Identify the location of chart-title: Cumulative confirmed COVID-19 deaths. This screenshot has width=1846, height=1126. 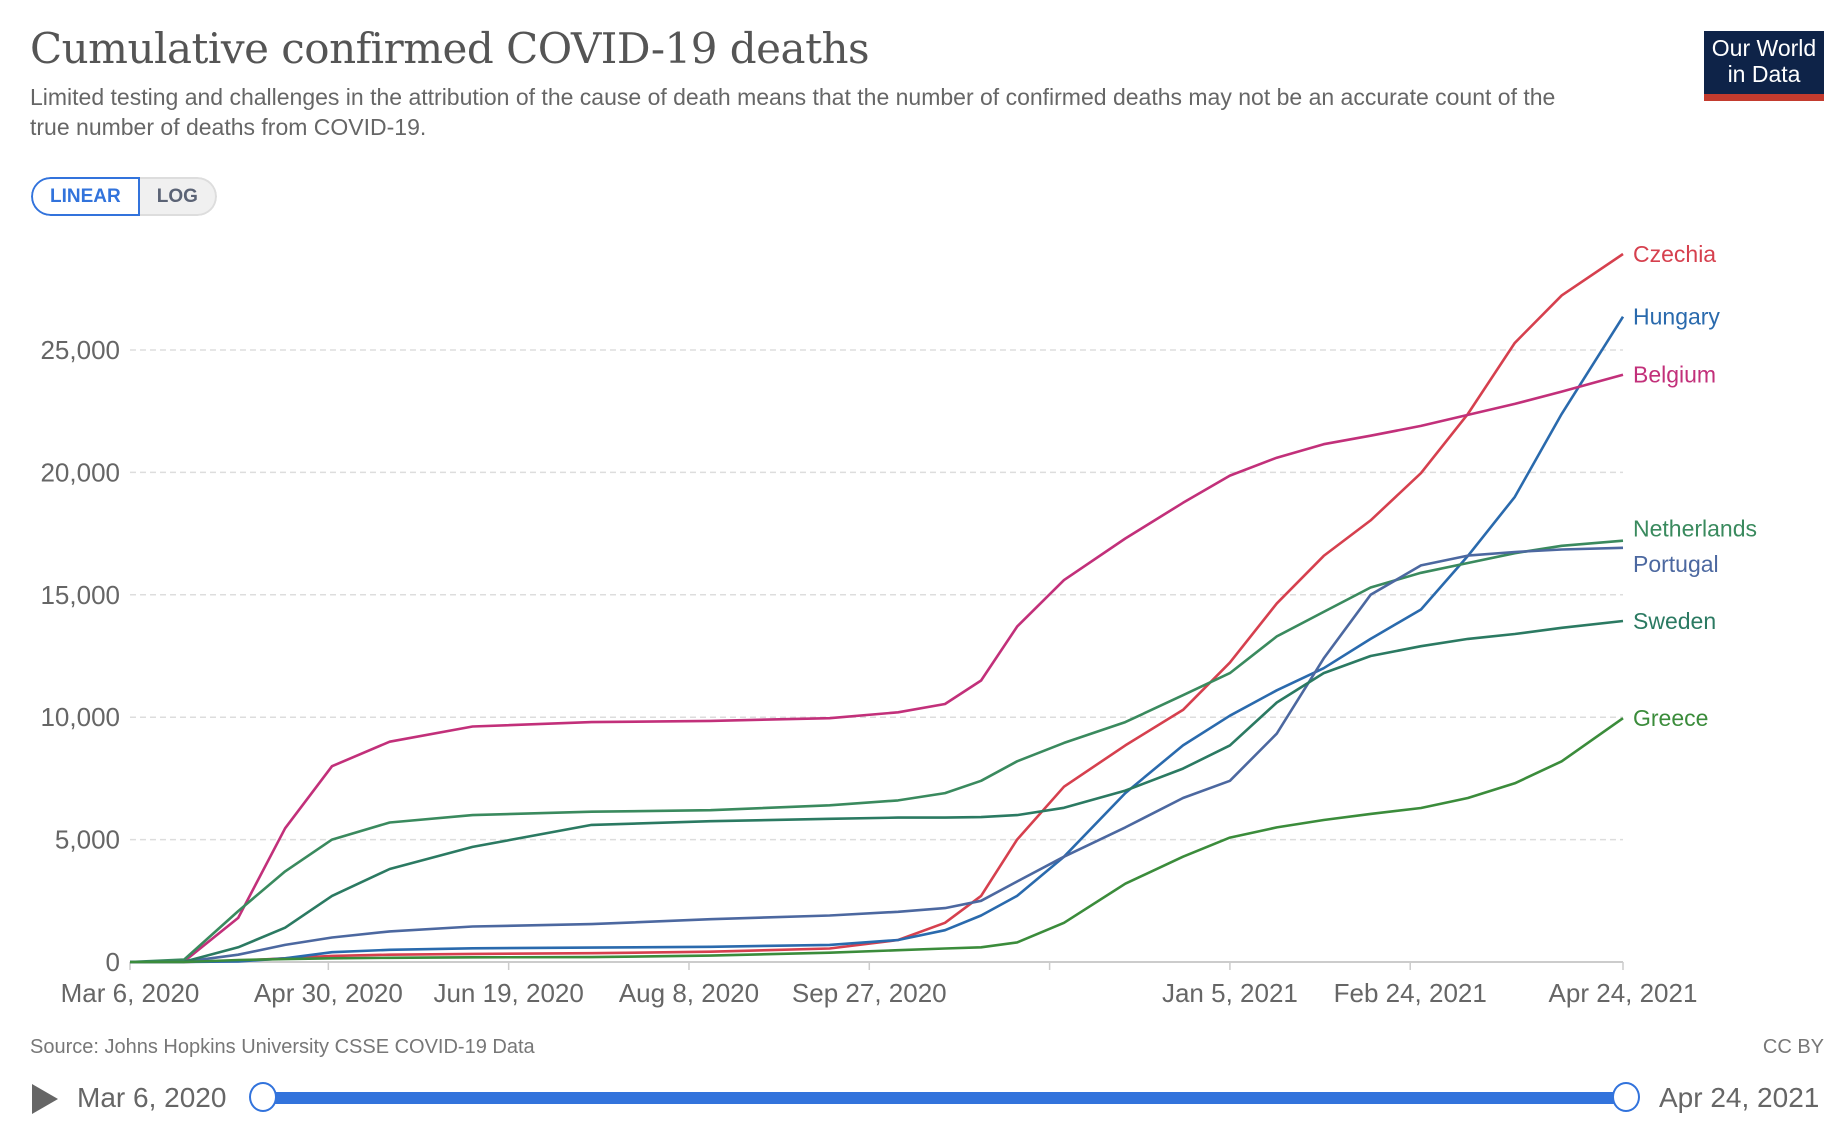
(450, 48).